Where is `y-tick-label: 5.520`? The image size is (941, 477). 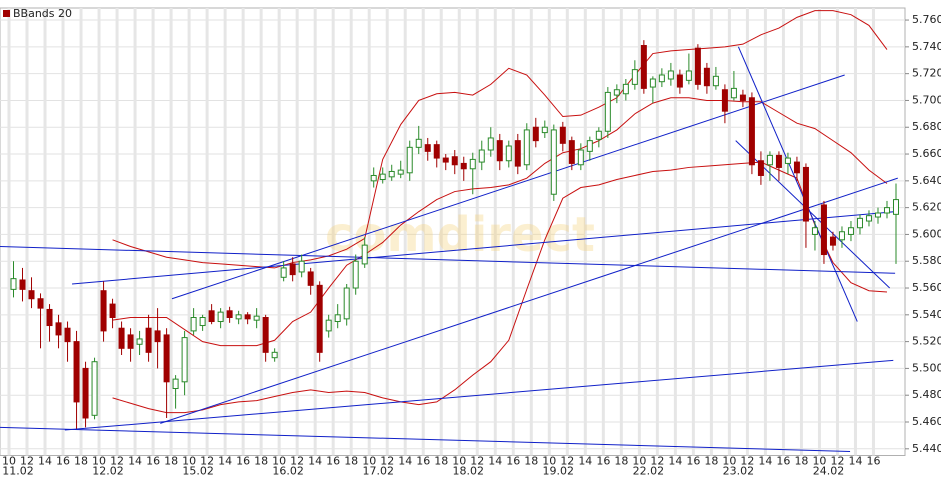 y-tick-label: 5.520 is located at coordinates (926, 341).